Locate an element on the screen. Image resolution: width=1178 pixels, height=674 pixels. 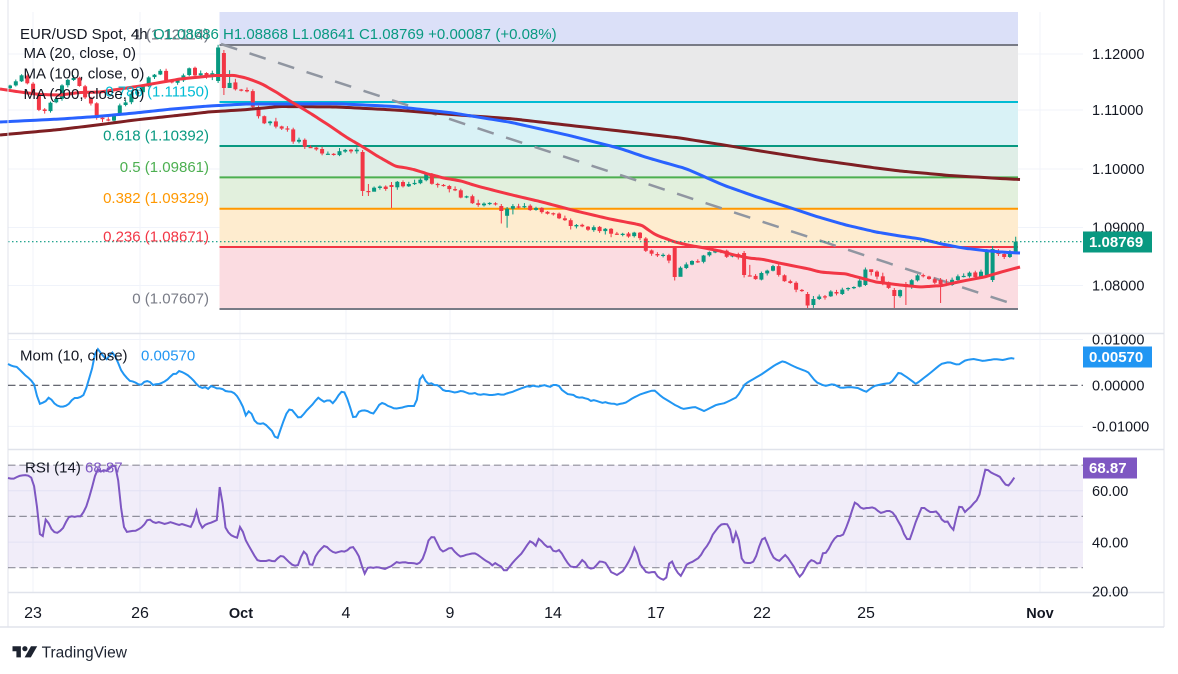
svg-text: 25 is located at coordinates (866, 613).